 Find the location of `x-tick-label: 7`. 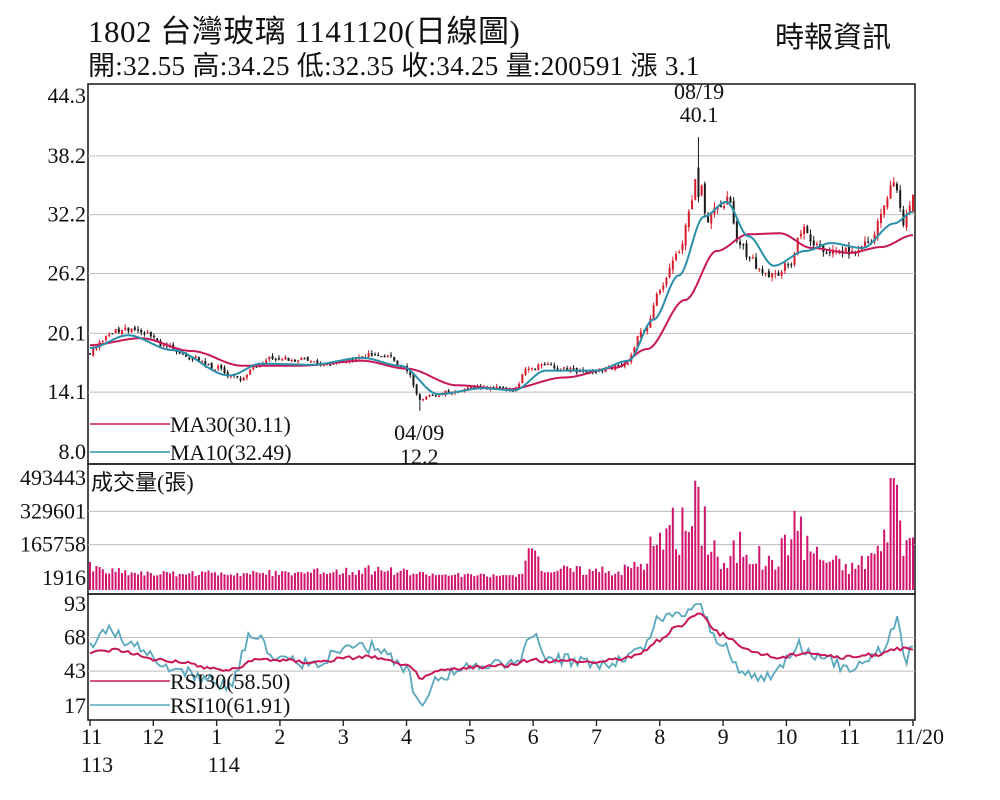

x-tick-label: 7 is located at coordinates (596, 736).